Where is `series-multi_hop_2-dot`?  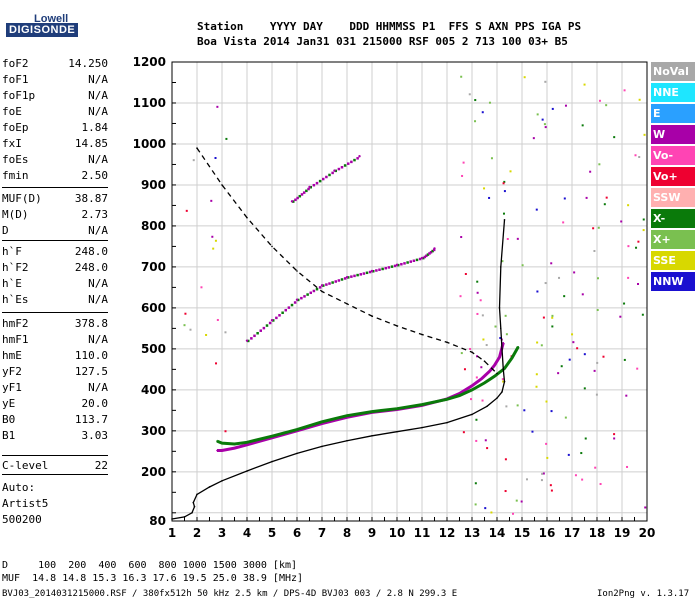
series-multi_hop_2-dot is located at coordinates (329, 175).